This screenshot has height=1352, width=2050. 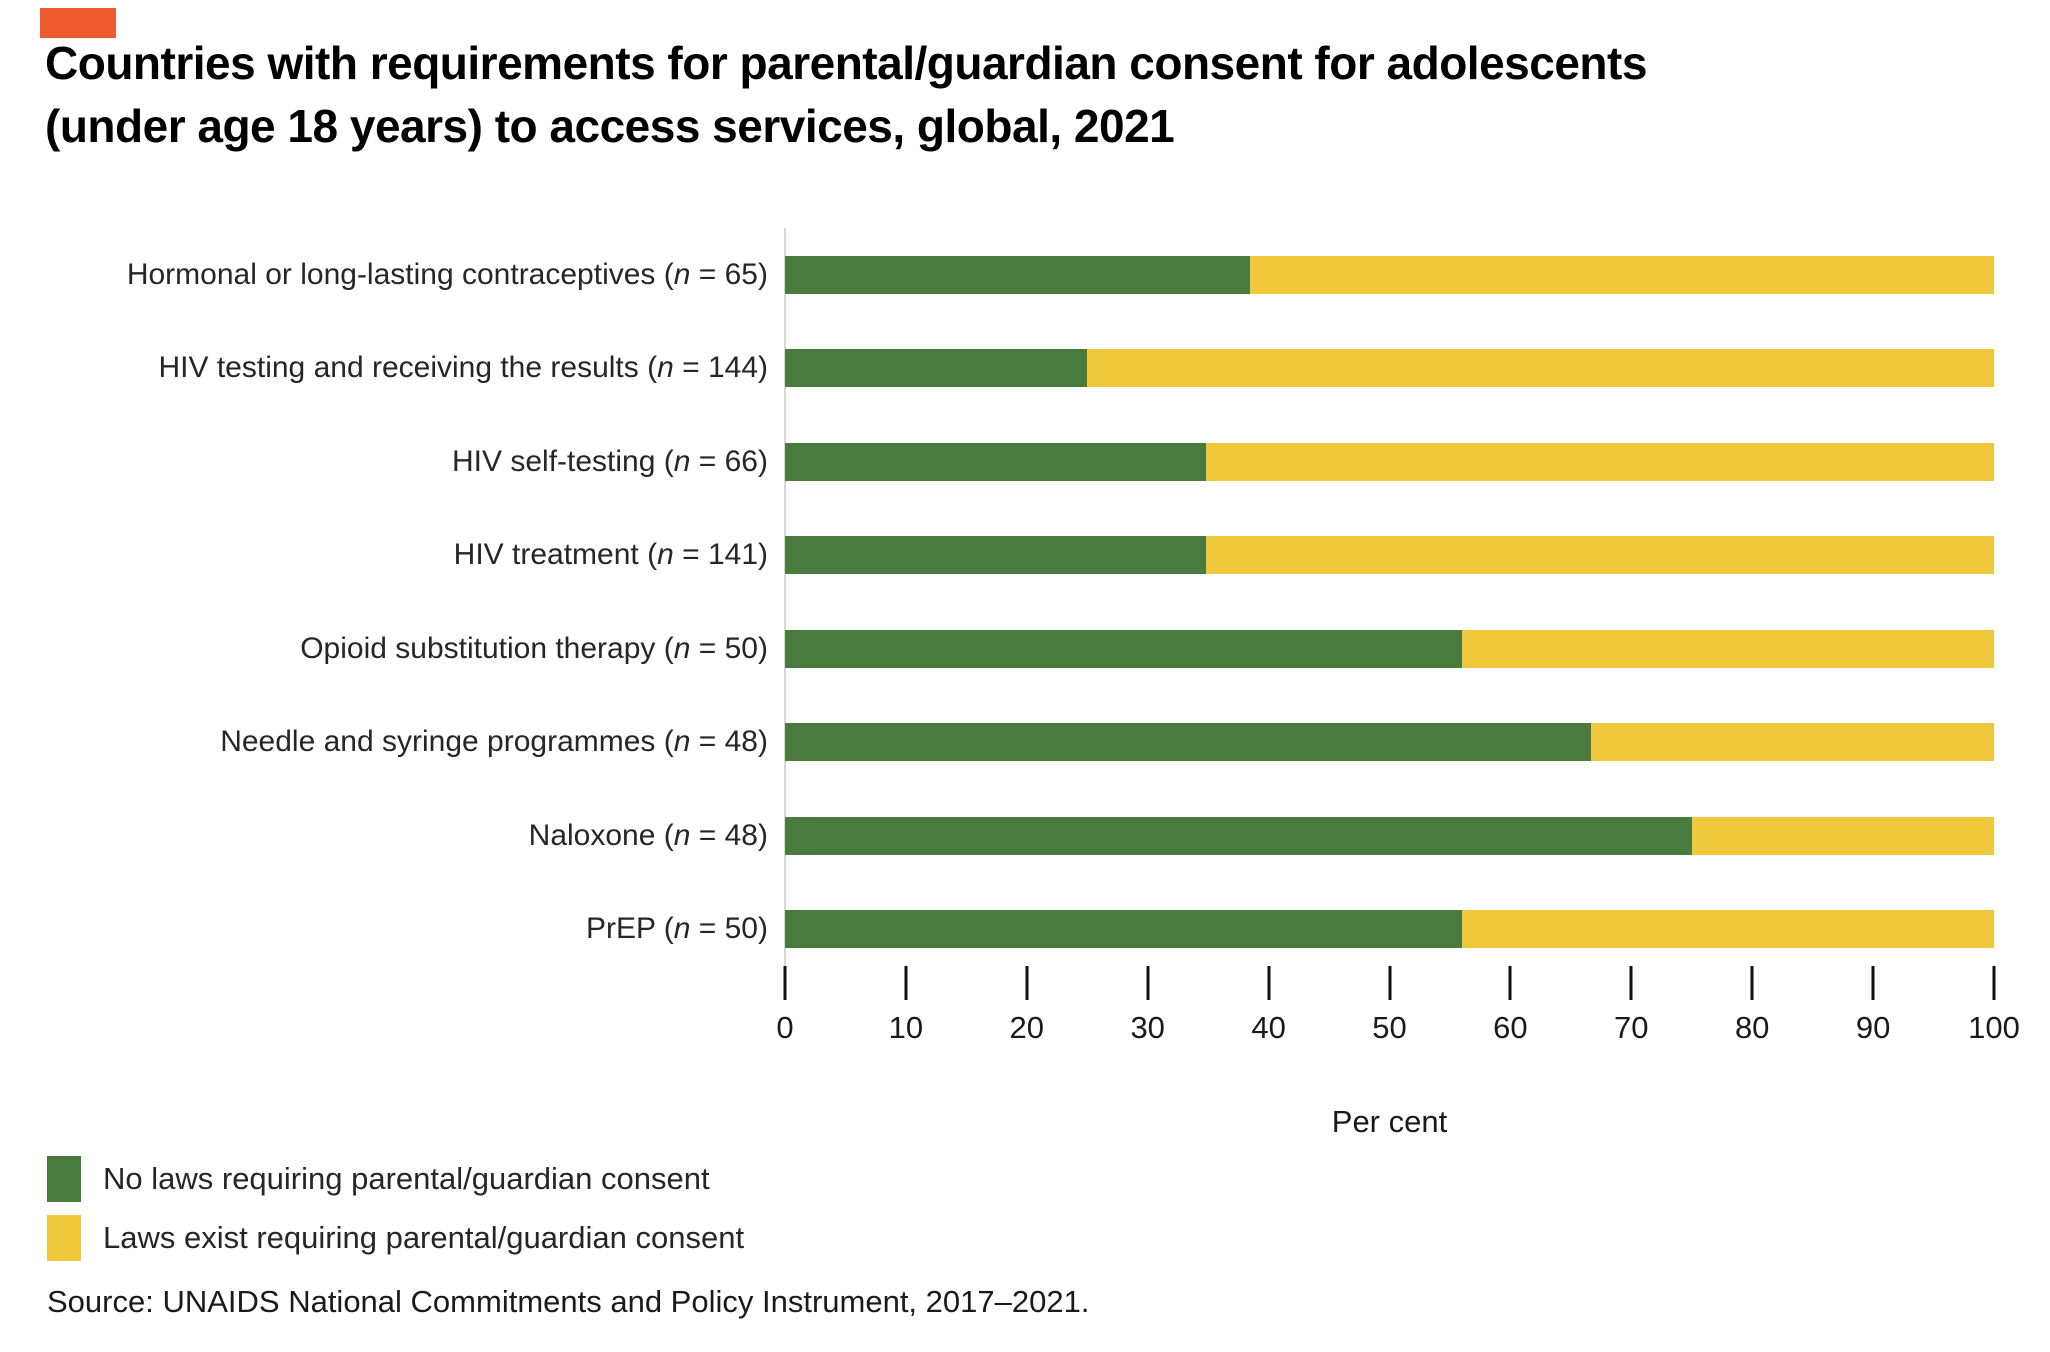 What do you see at coordinates (1510, 1027) in the screenshot?
I see `x-axis-tick-label: 60` at bounding box center [1510, 1027].